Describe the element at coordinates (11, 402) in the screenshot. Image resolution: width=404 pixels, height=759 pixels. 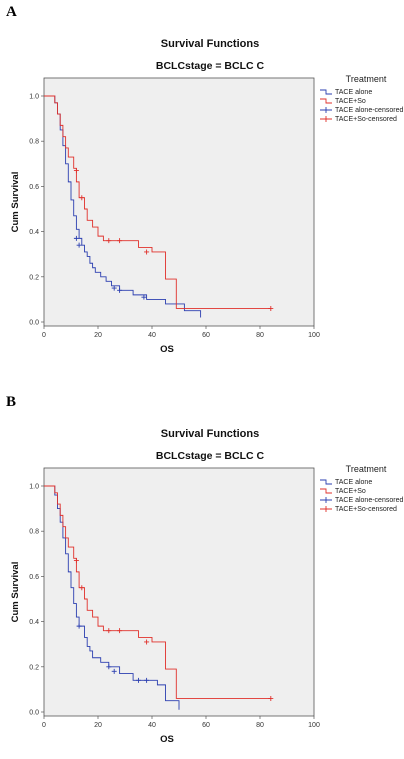
I see `panel-label: B` at that location.